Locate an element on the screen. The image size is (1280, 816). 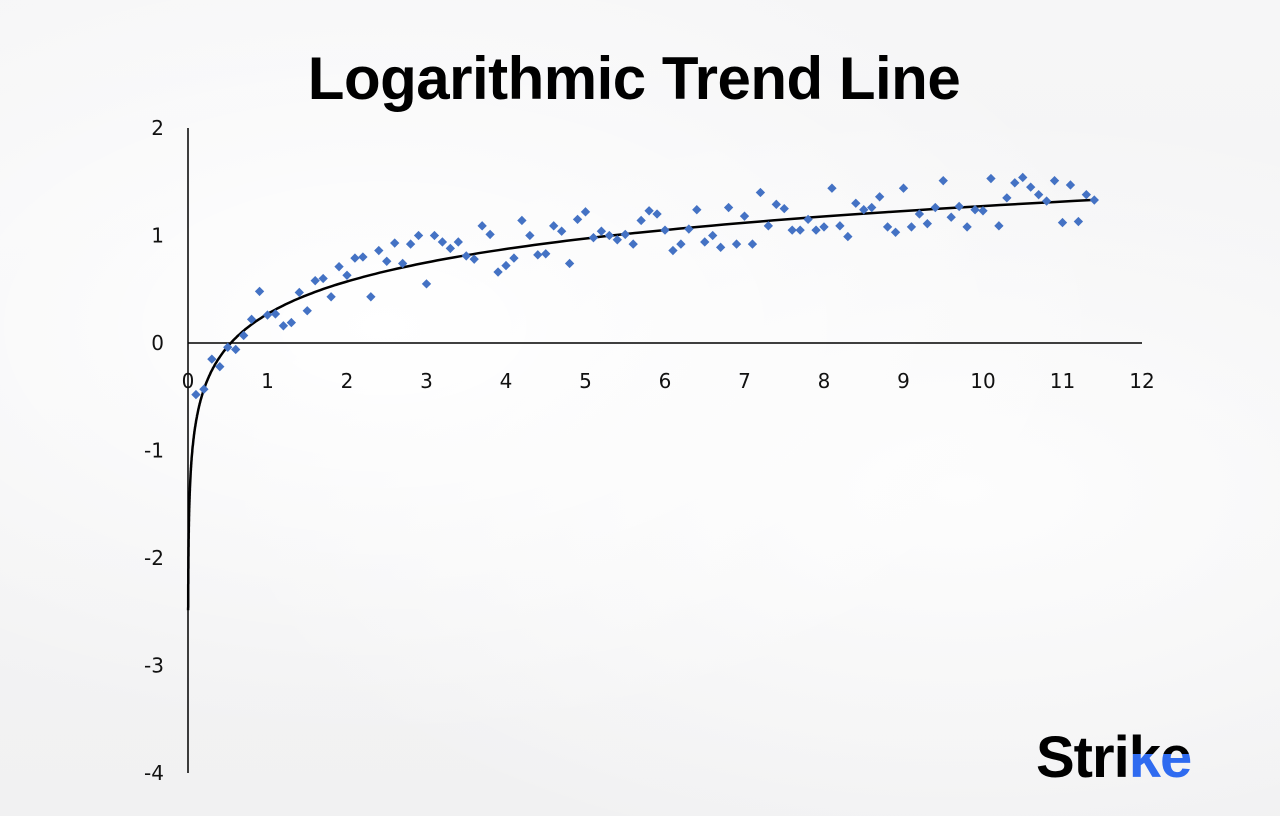
x-tick-label: 10 is located at coordinates (982, 381).